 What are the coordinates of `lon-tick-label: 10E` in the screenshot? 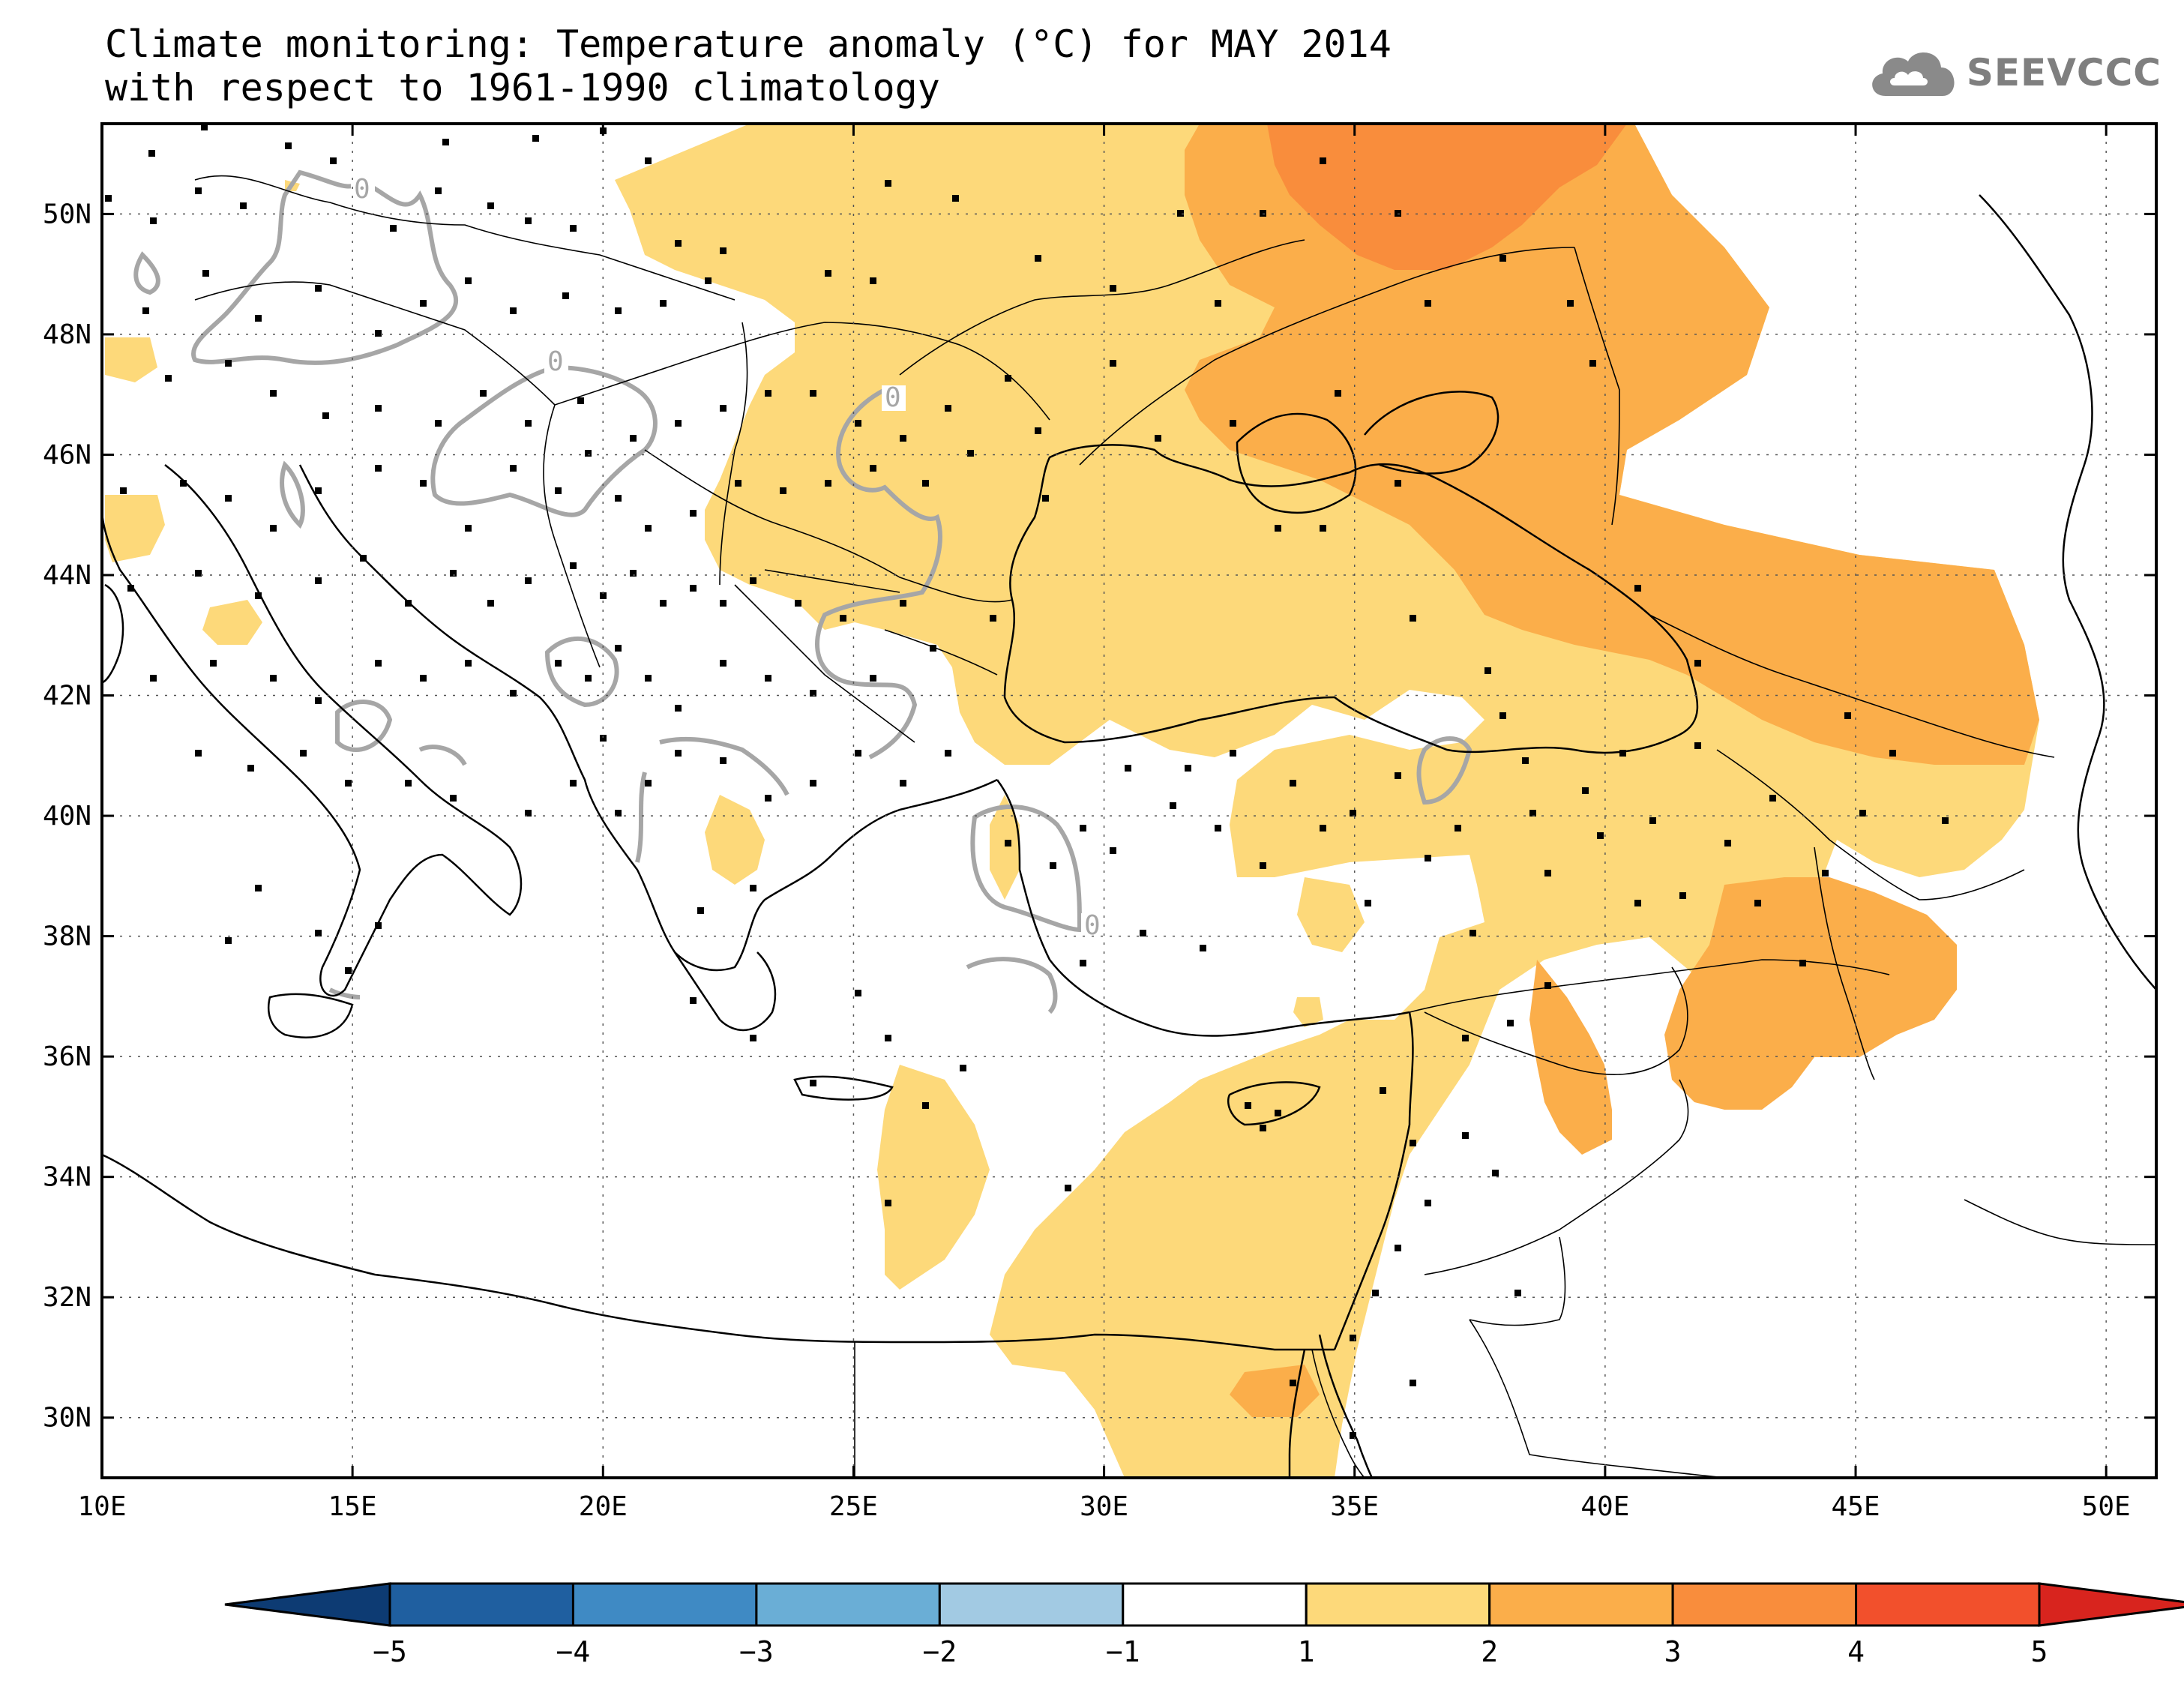 It's located at (101, 1506).